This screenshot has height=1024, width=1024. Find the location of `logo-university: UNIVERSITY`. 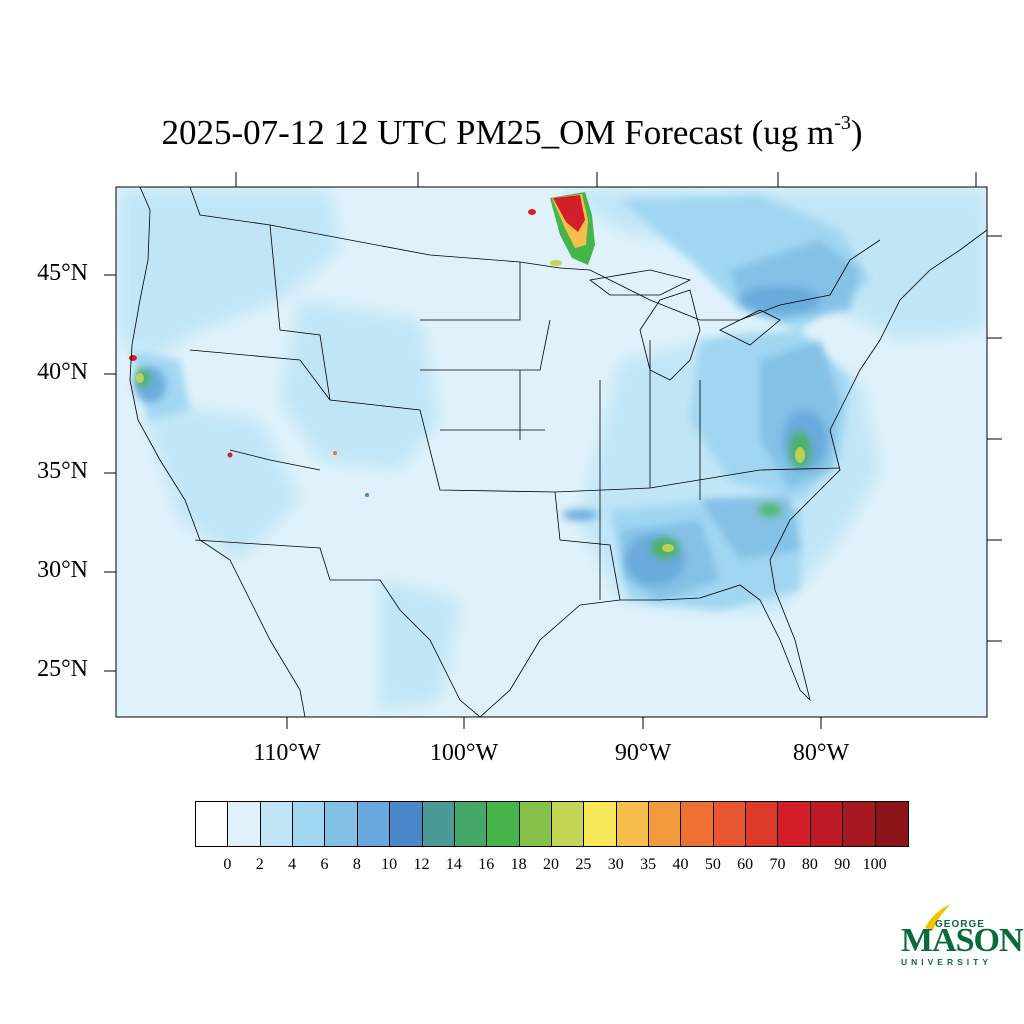

logo-university: UNIVERSITY is located at coordinates (947, 962).